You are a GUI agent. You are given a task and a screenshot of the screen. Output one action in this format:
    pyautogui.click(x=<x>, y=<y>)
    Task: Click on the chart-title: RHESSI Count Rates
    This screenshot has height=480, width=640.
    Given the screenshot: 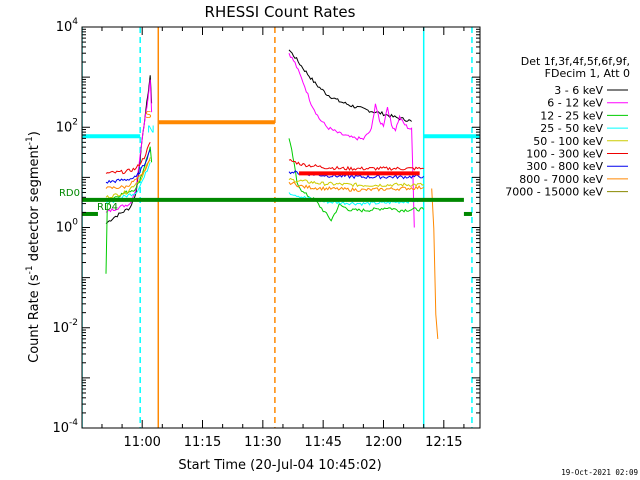 What is the action you would take?
    pyautogui.click(x=280, y=12)
    